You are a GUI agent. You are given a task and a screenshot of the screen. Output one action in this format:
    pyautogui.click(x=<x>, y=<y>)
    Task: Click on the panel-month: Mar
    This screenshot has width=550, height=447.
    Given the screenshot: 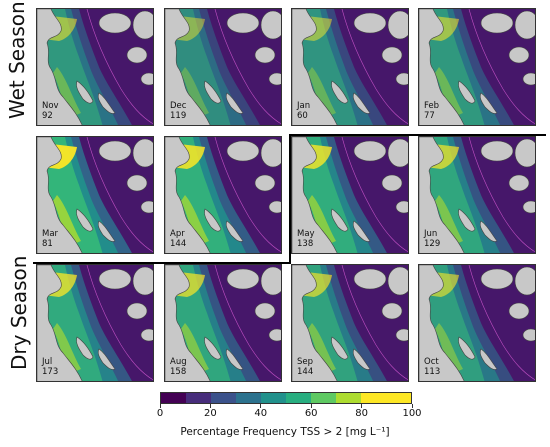 What is the action you would take?
    pyautogui.click(x=50, y=234)
    